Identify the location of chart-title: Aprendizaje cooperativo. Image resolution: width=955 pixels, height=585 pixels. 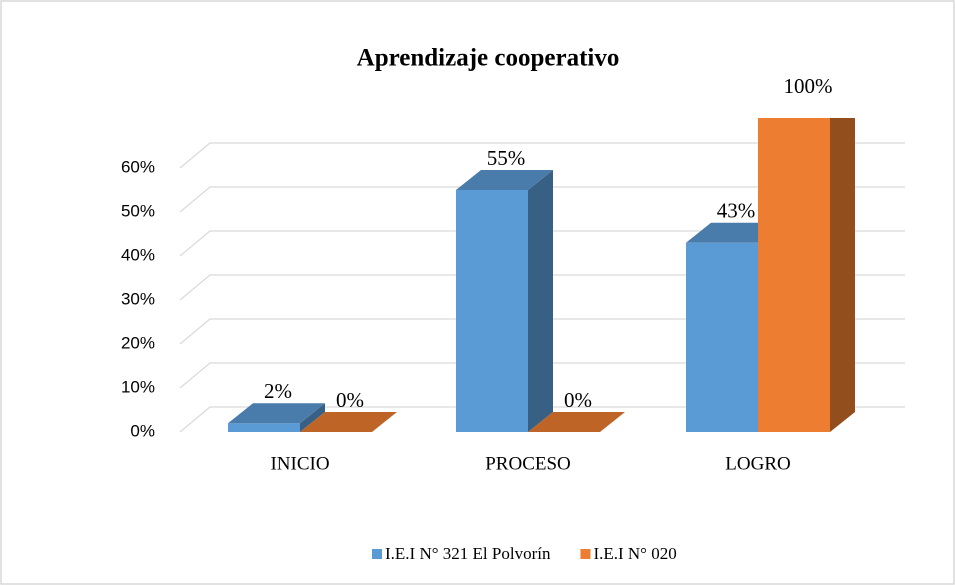
(488, 58).